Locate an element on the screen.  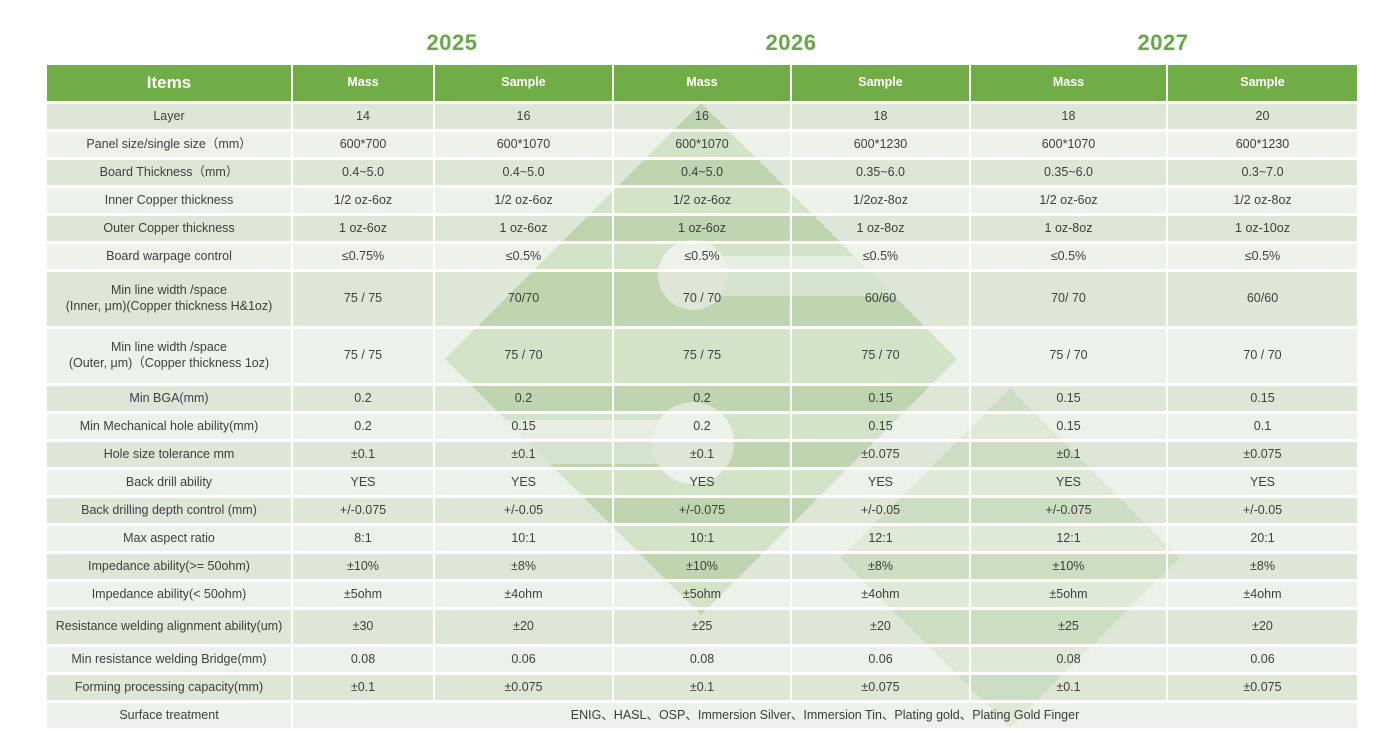
cell-value: 70 / 70 is located at coordinates (1262, 356).